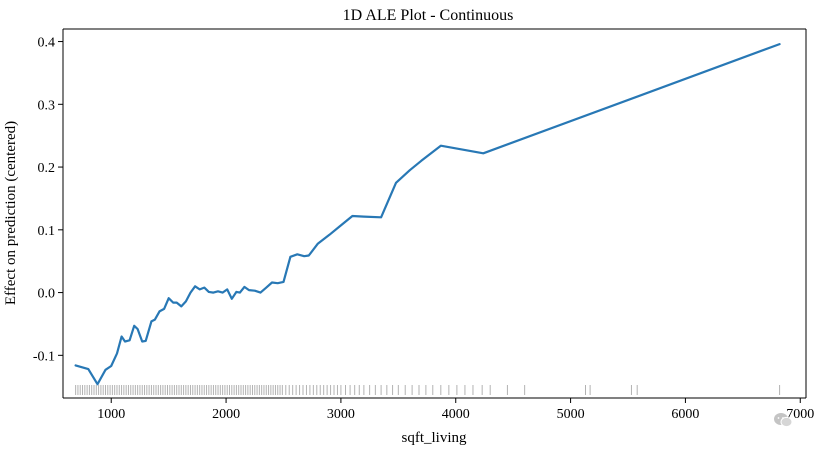 The width and height of the screenshot is (823, 454). What do you see at coordinates (571, 414) in the screenshot?
I see `x-tick-label: 5000` at bounding box center [571, 414].